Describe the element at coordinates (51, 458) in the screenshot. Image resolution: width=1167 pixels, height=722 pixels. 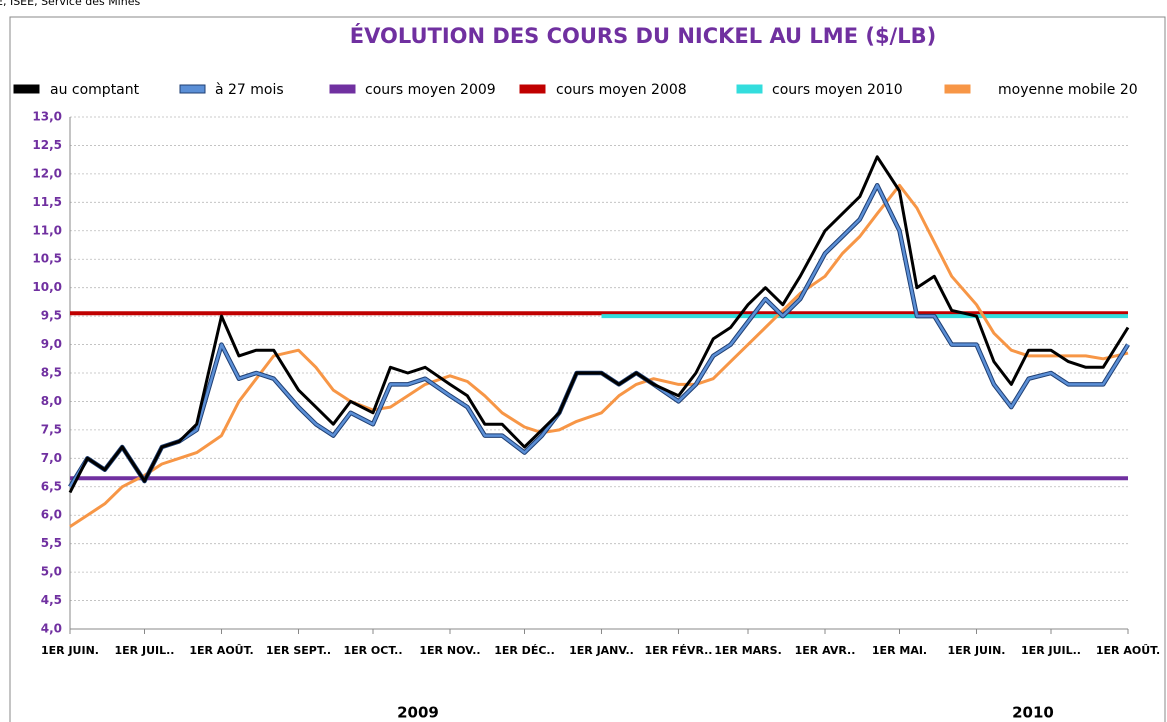
I see `y-tick-label: 7,0` at that location.